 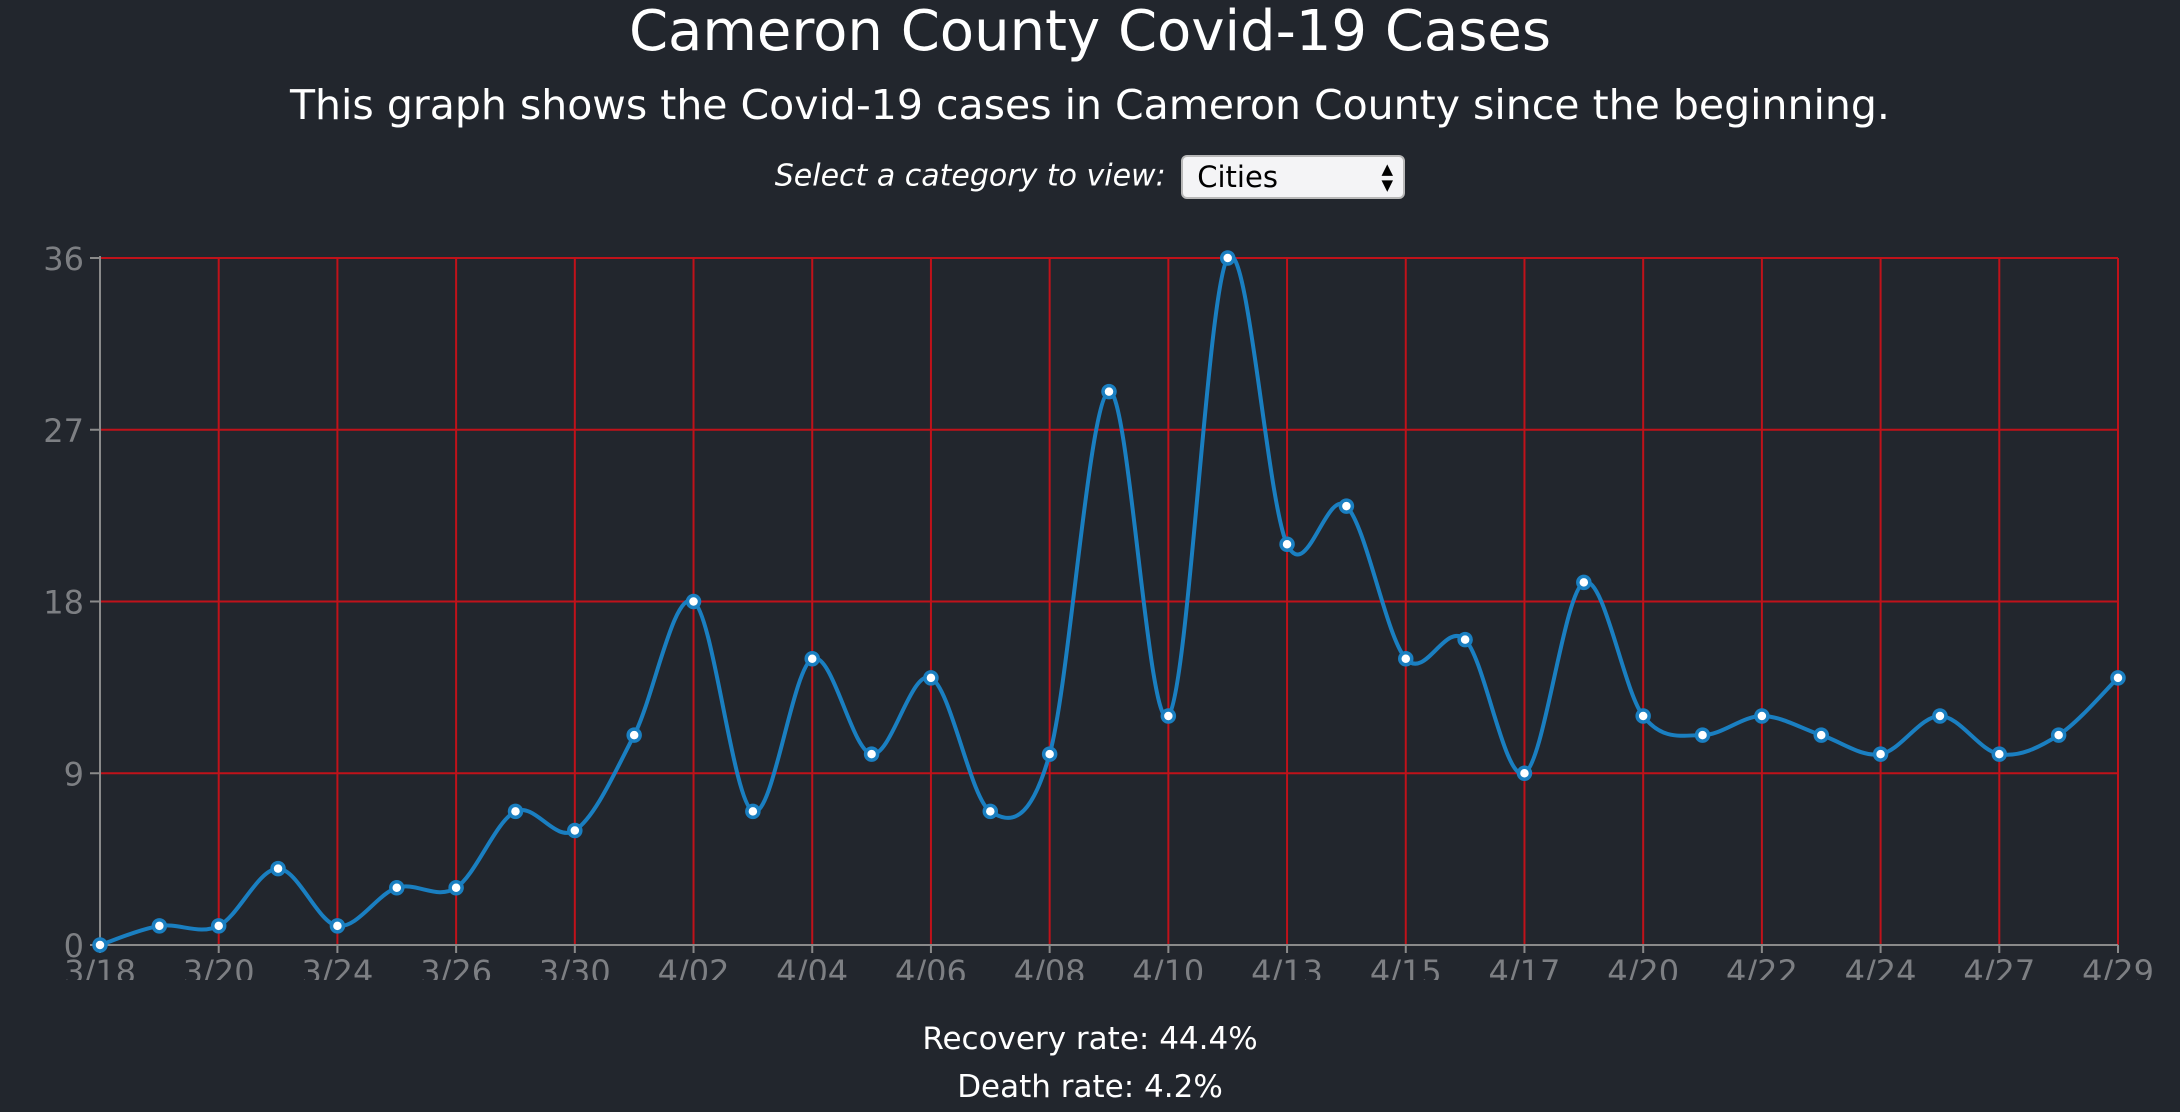 What do you see at coordinates (1762, 966) in the screenshot?
I see `x-tick-label: 4/22` at bounding box center [1762, 966].